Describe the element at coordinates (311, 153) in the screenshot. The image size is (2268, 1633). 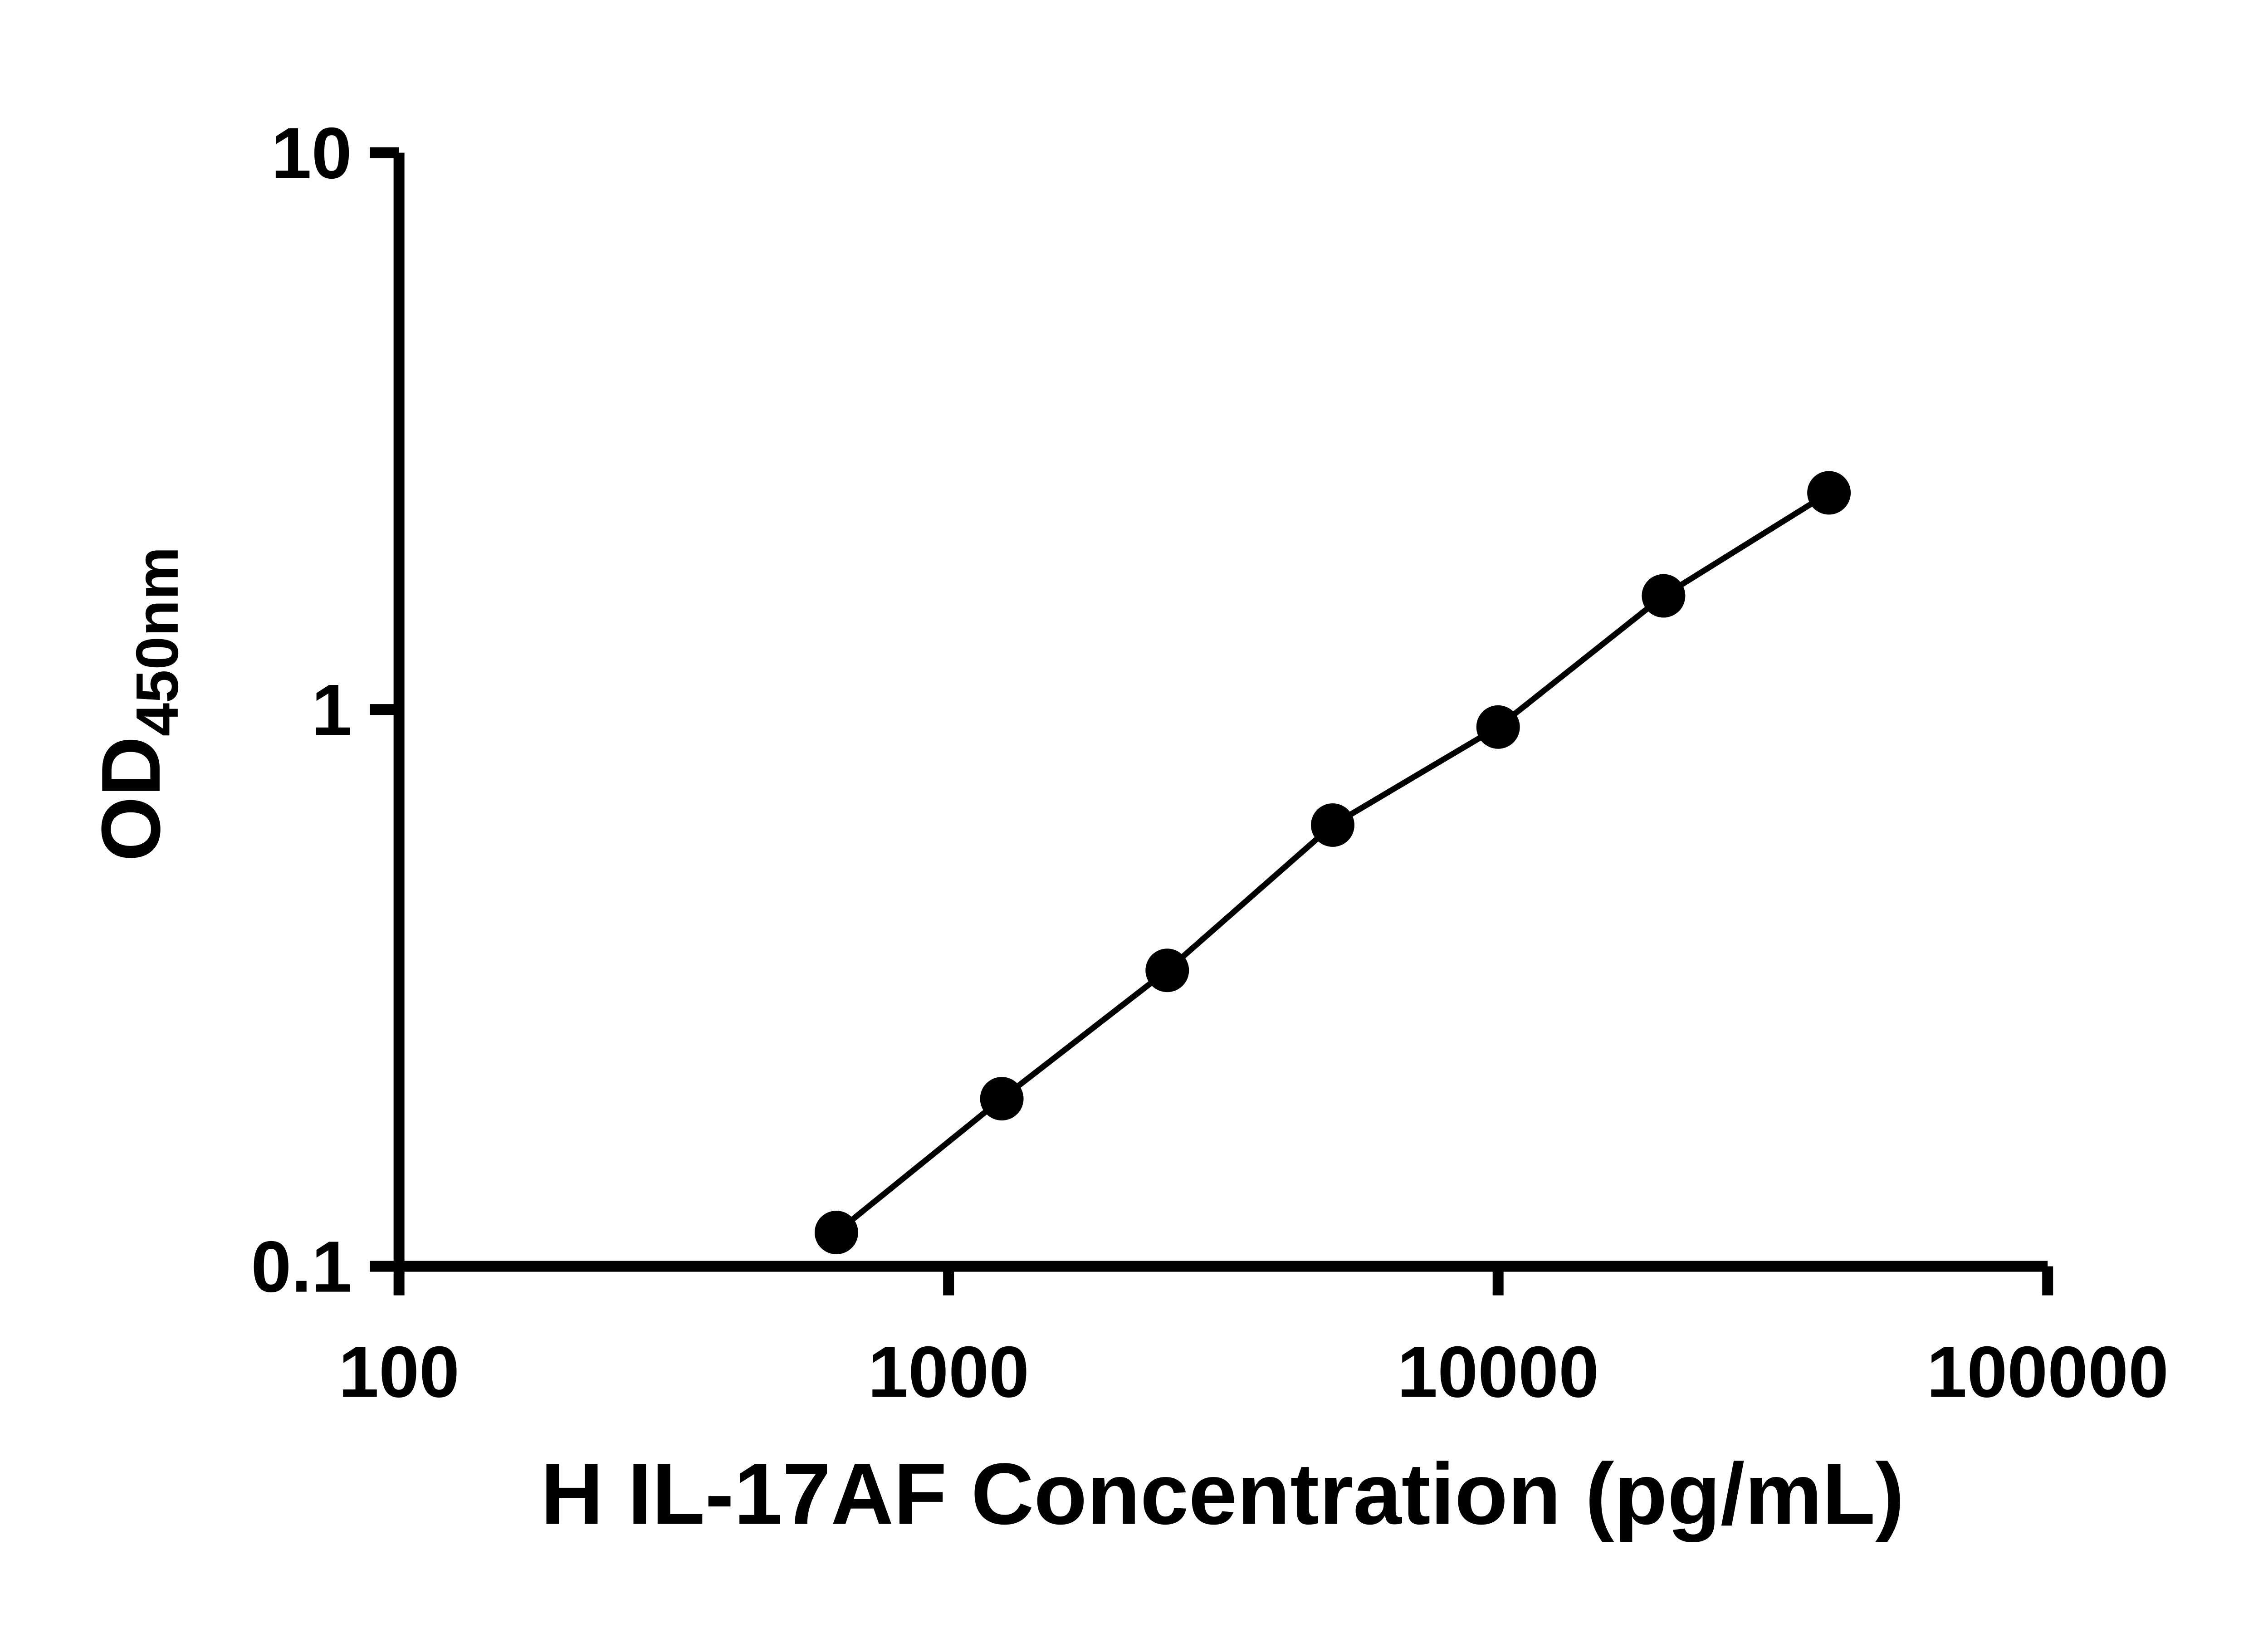
I see `y-tick-label: 10` at that location.